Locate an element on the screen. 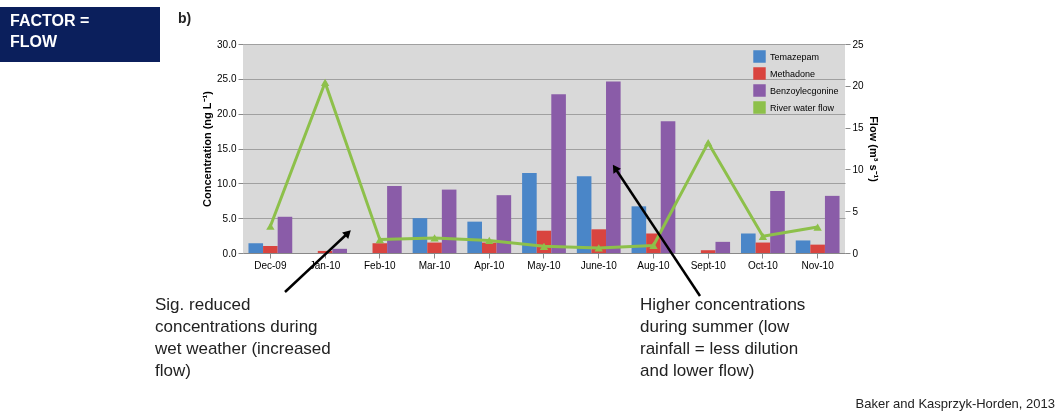 Image resolution: width=1062 pixels, height=418 pixels. x-tick-label: Aug-10 is located at coordinates (654, 265).